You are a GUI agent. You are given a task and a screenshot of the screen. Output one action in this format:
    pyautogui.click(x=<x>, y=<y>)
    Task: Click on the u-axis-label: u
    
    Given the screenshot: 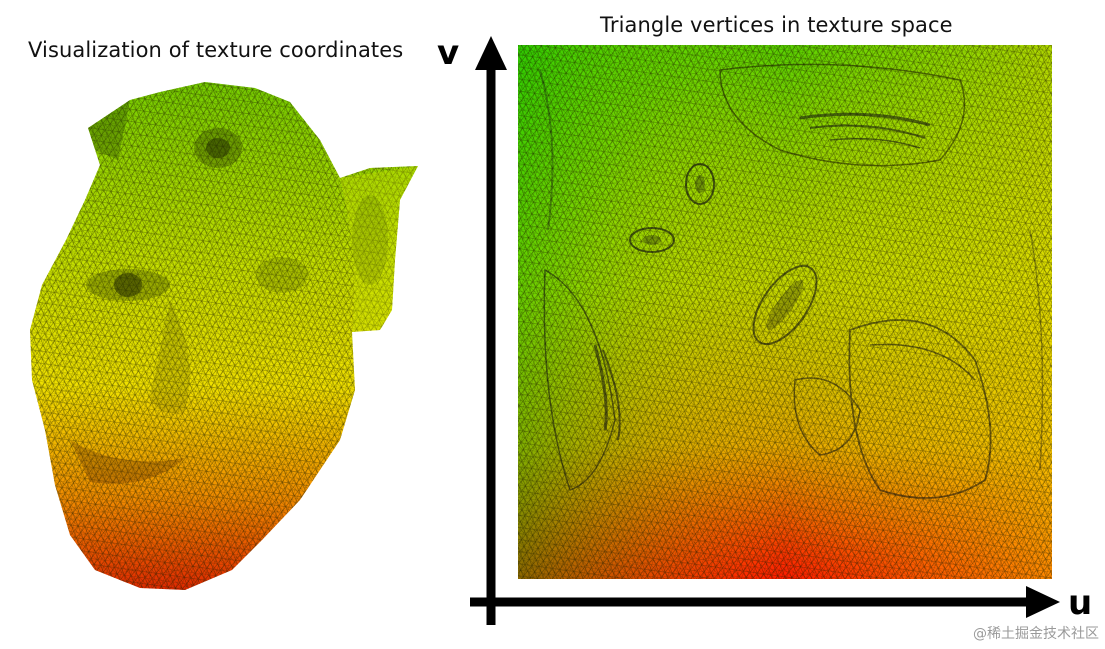 What is the action you would take?
    pyautogui.click(x=1080, y=603)
    